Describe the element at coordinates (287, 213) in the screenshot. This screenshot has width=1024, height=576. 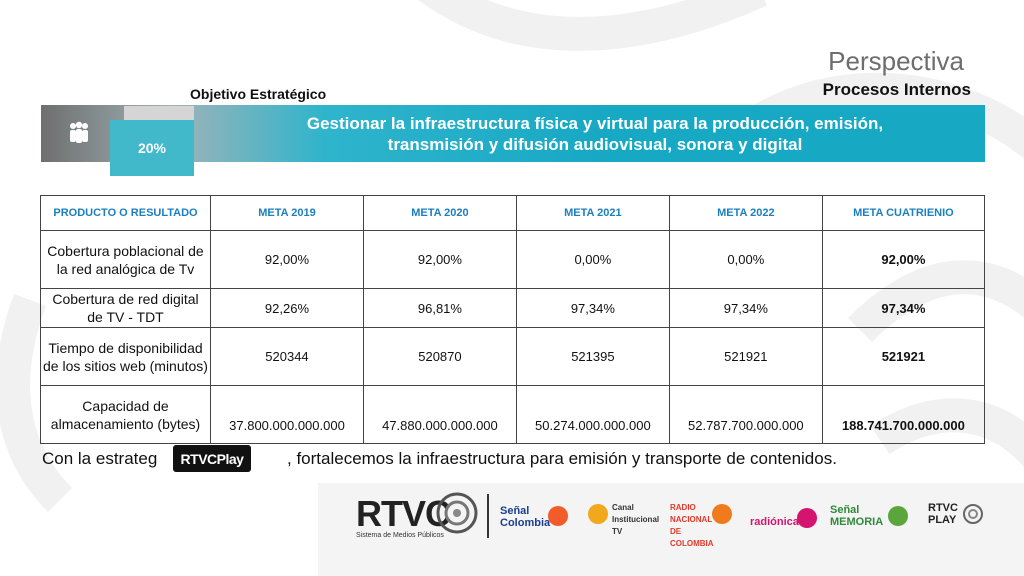
I see `header-meta-2019: META 2019` at that location.